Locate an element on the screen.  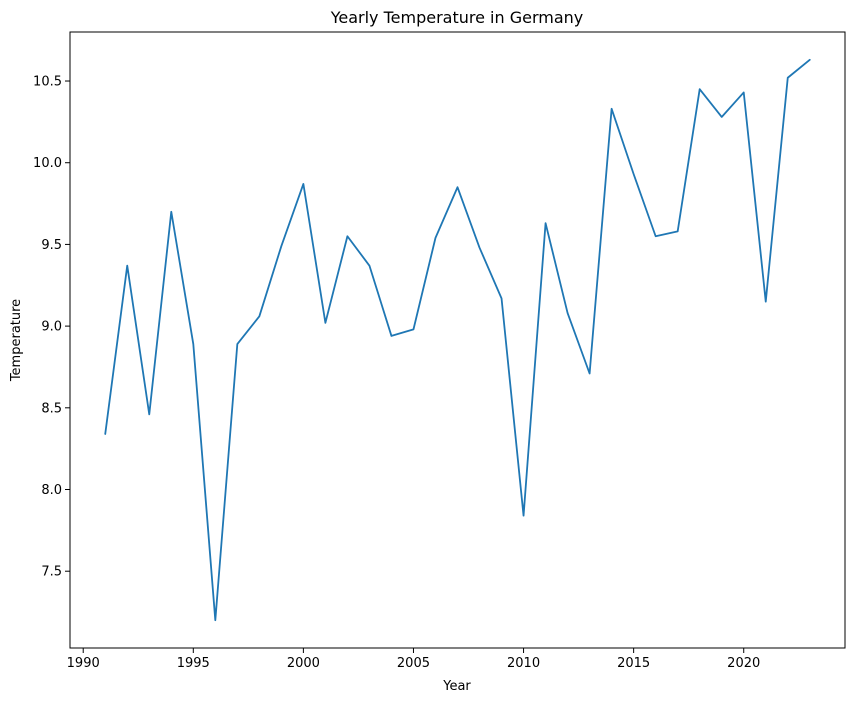
y-tick-label: 10.5 is located at coordinates (47, 82).